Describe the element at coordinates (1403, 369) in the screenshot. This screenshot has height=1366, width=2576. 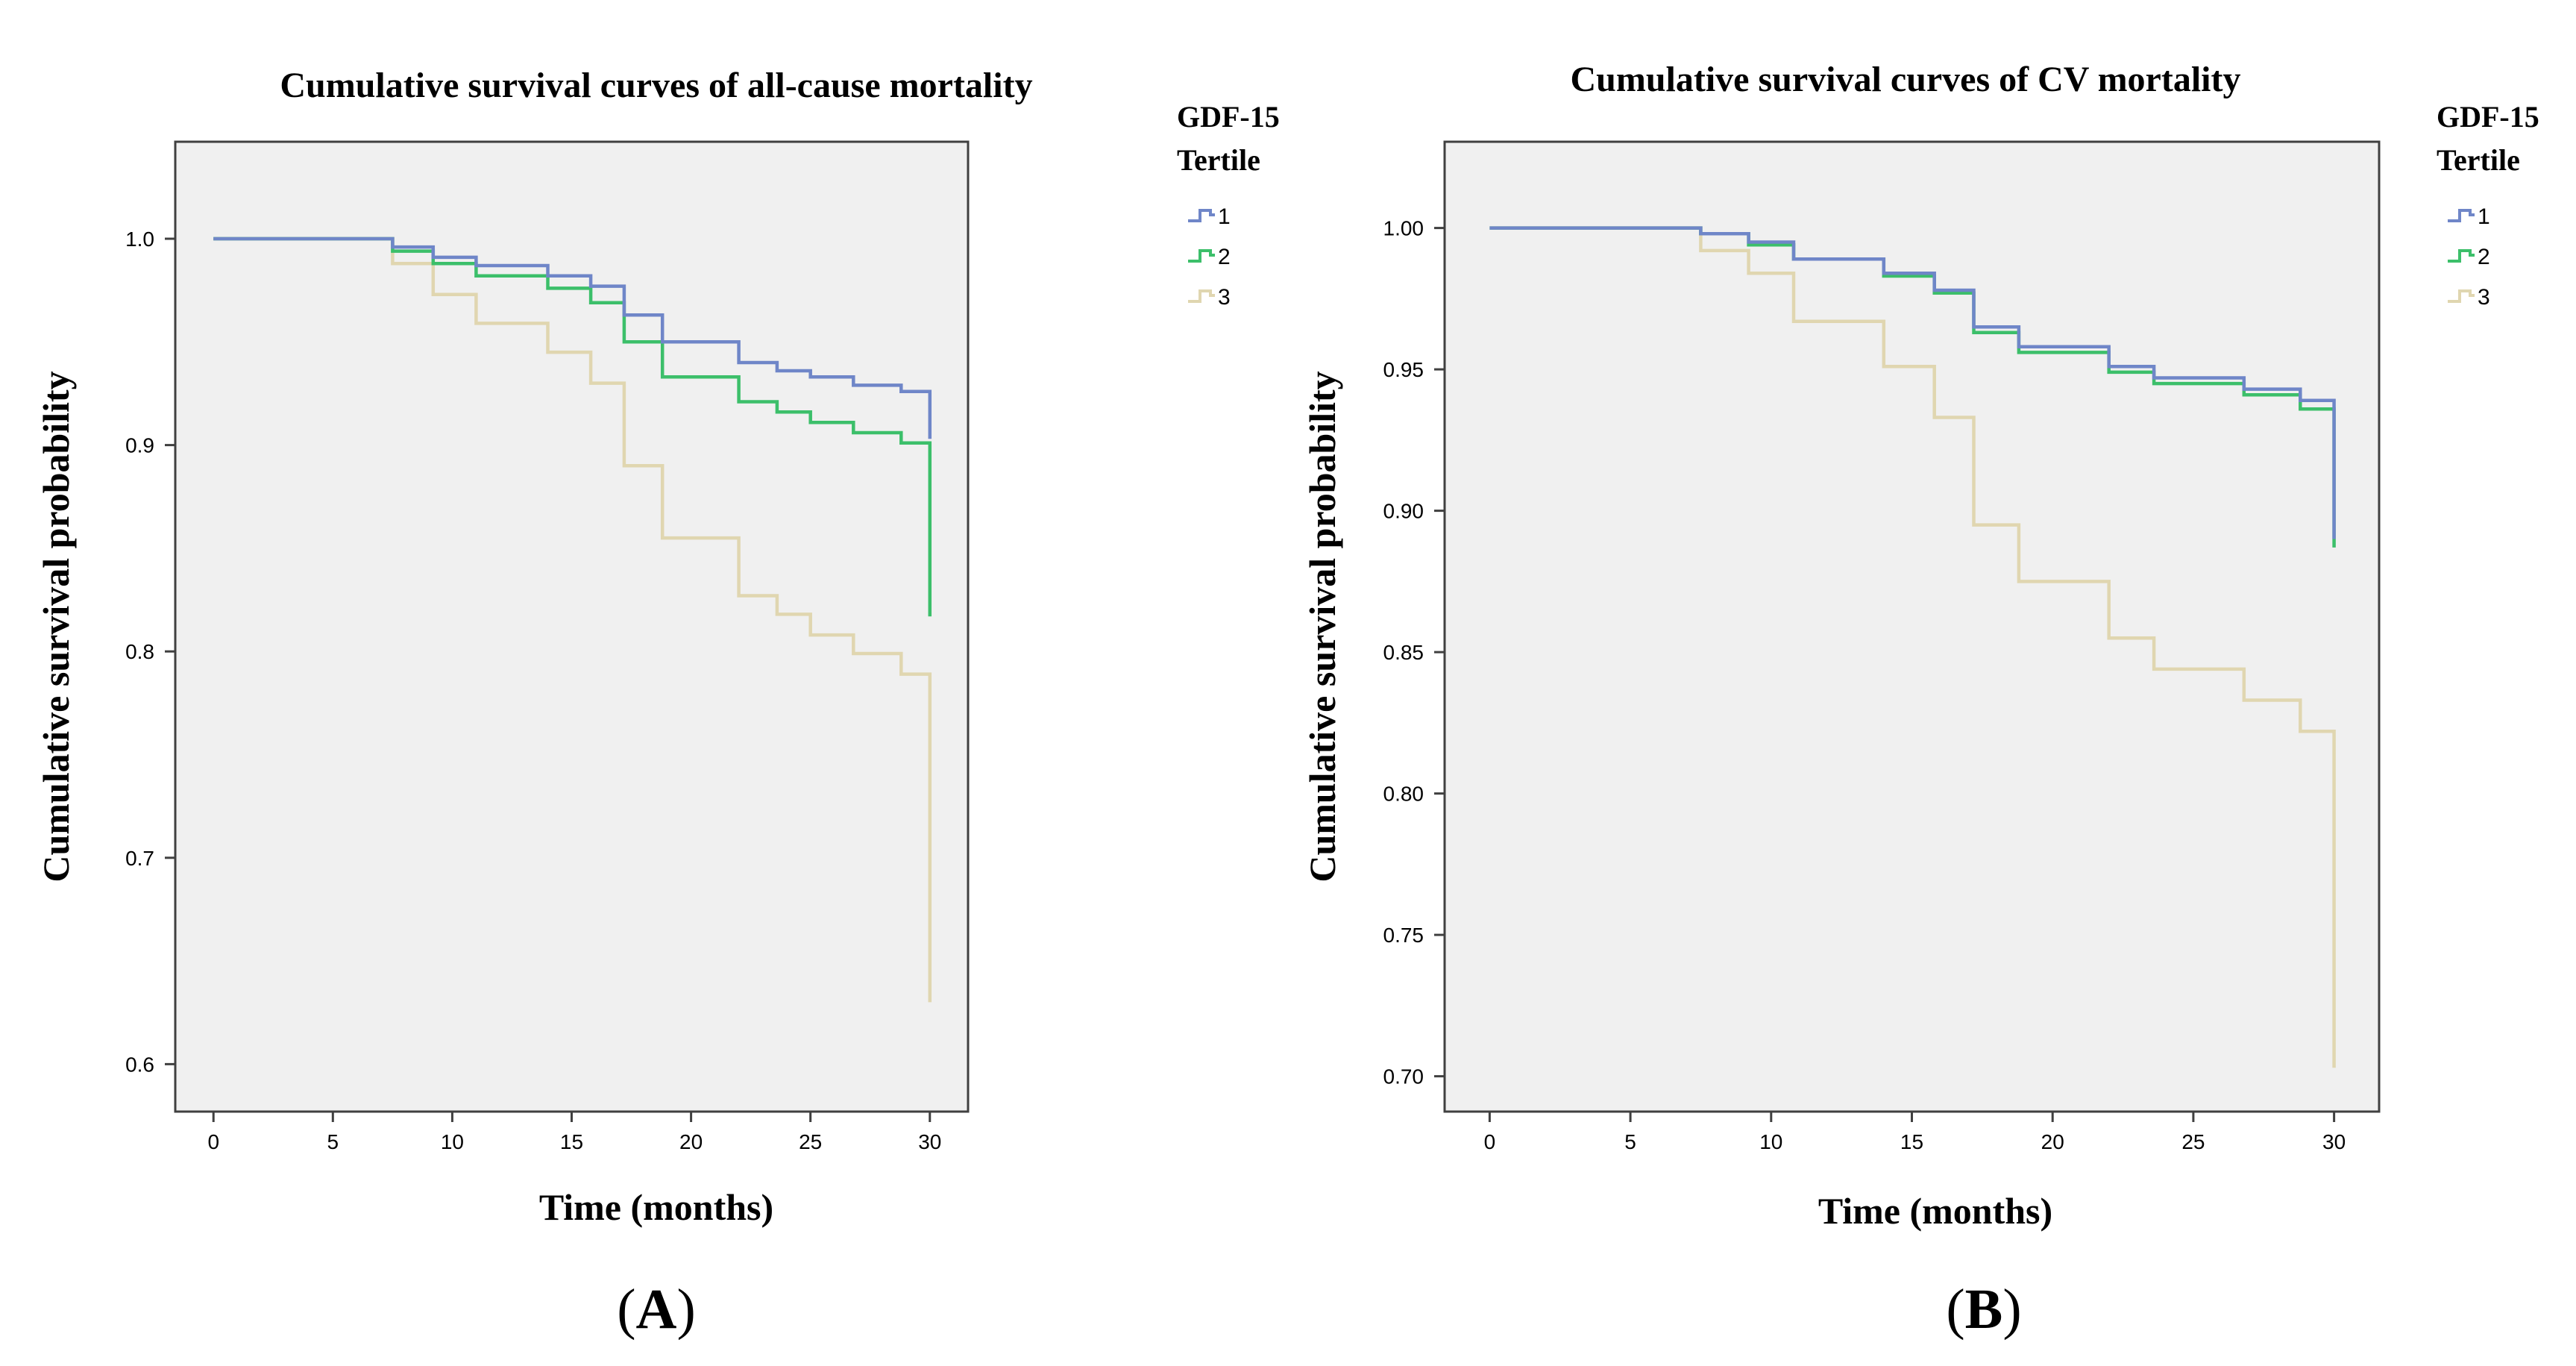
I see `y-tick-label: 0.95` at that location.